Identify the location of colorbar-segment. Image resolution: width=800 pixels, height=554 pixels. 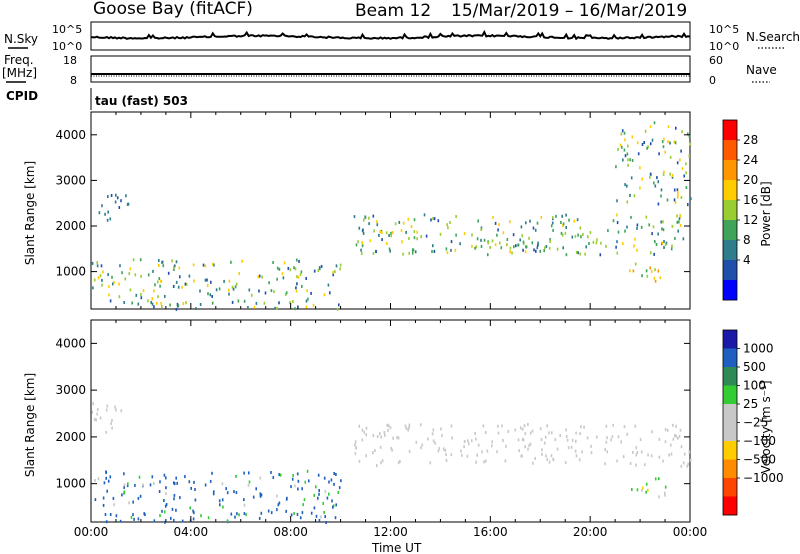
(730, 469).